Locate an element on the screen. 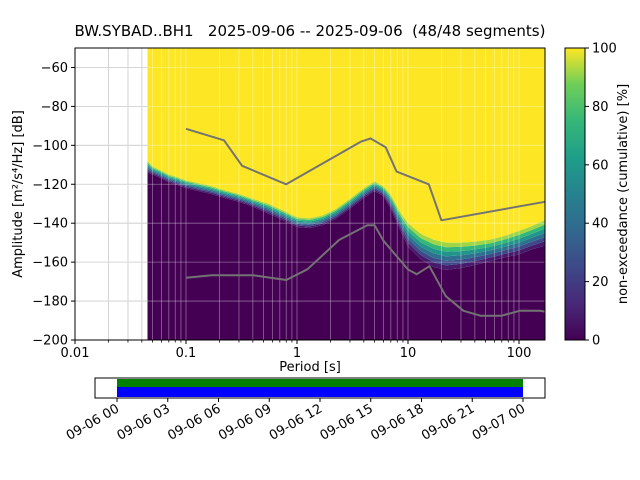 The image size is (640, 480). y-tick-label: −160 is located at coordinates (50, 263).